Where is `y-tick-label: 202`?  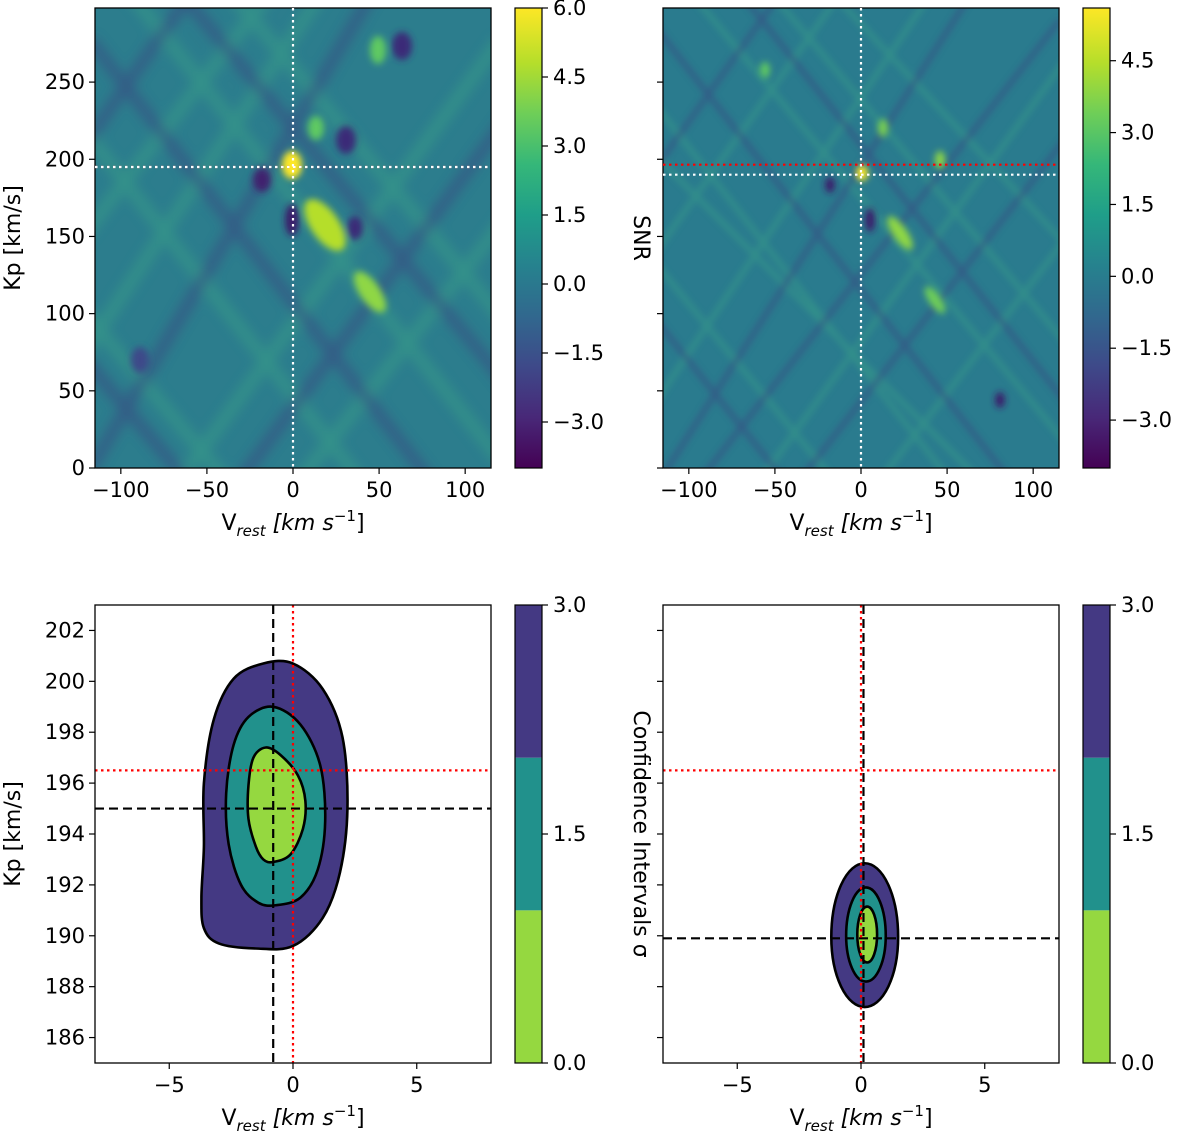
y-tick-label: 202 is located at coordinates (65, 630).